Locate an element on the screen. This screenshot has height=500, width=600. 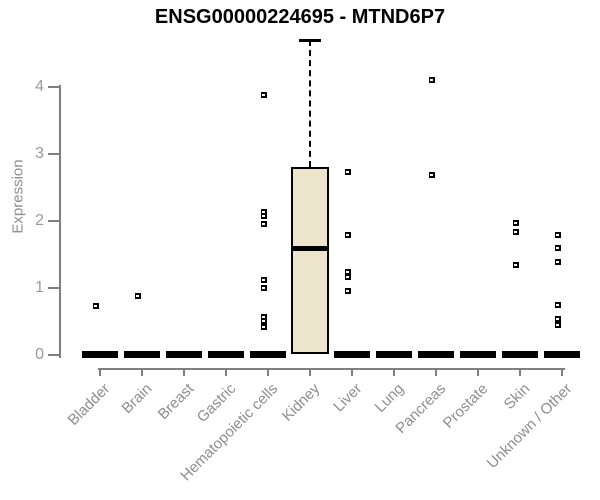
chart-title: ENSG00000224695 - MTND6P7 is located at coordinates (300, 17).